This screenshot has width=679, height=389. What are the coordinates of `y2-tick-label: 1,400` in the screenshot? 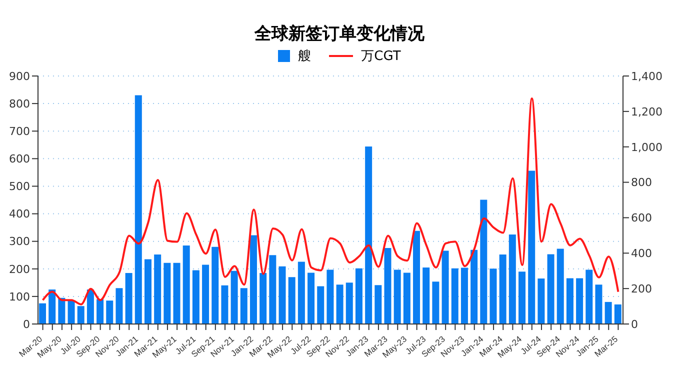 It's located at (646, 76).